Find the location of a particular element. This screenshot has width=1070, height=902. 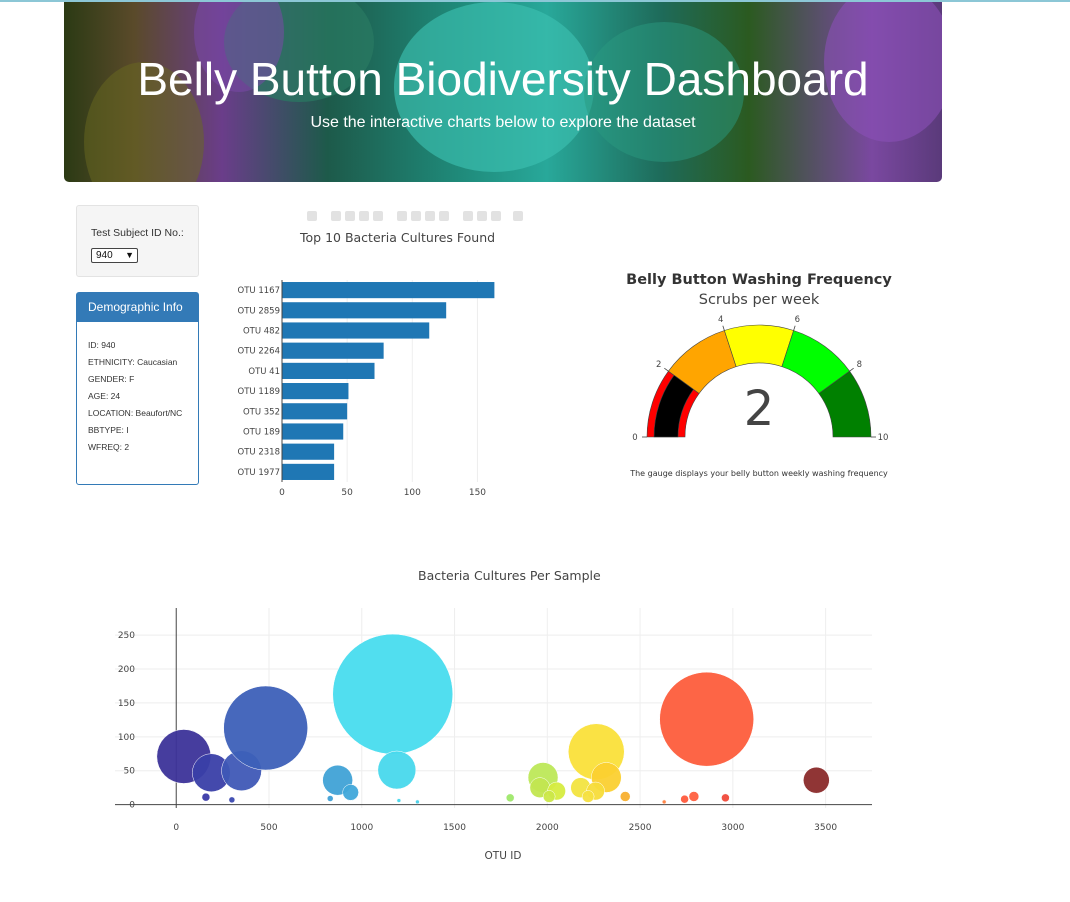

gauge-tick-label: 8 is located at coordinates (859, 365).